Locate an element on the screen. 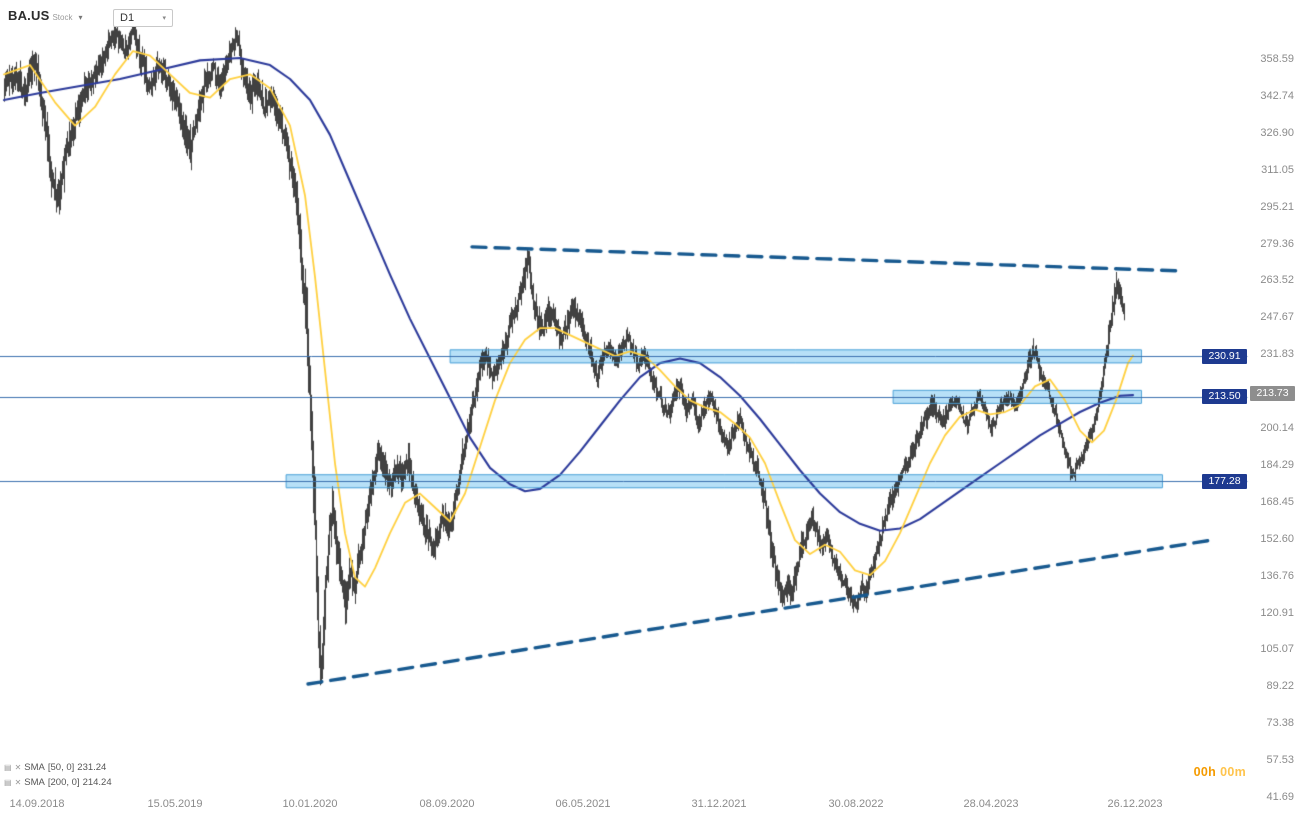 This screenshot has height=821, width=1315. candle-countdown-timer: 00h 00m is located at coordinates (1198, 772).